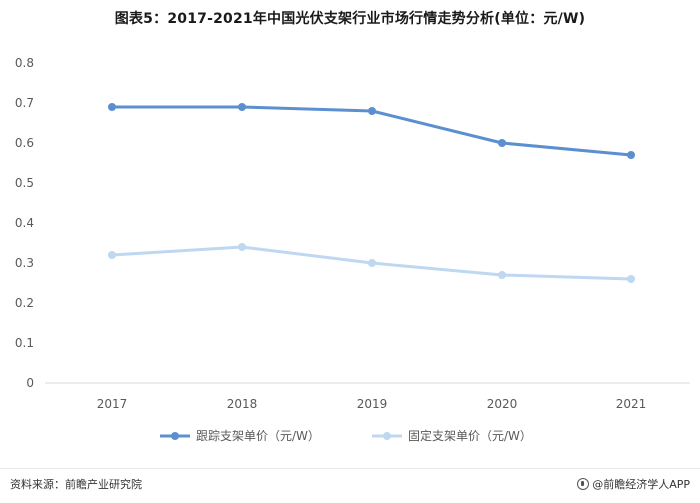 Image resolution: width=700 pixels, height=503 pixels. Describe the element at coordinates (502, 404) in the screenshot. I see `x-tick-label: 2020` at that location.